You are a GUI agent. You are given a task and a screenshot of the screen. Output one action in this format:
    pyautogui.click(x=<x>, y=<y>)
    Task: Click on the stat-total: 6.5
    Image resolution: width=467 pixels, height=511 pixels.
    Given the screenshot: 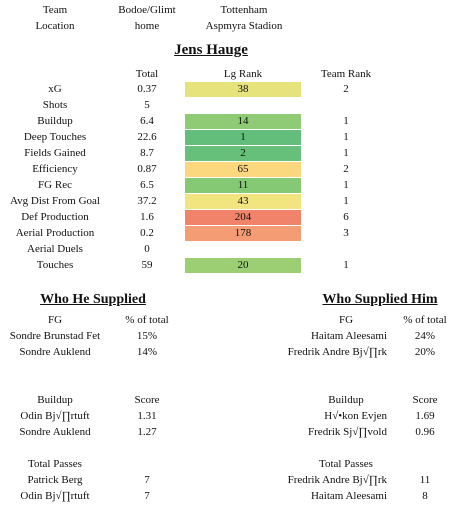 What is the action you would take?
    pyautogui.click(x=147, y=185)
    